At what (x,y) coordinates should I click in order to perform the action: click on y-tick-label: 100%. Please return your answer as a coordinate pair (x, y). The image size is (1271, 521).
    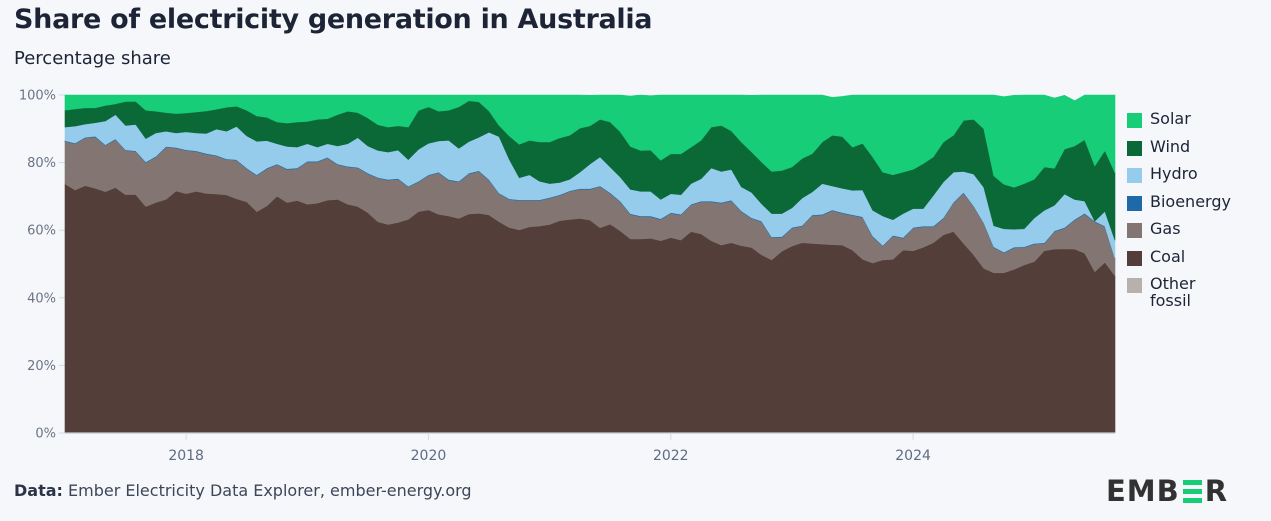
    Looking at the image, I should click on (37, 96).